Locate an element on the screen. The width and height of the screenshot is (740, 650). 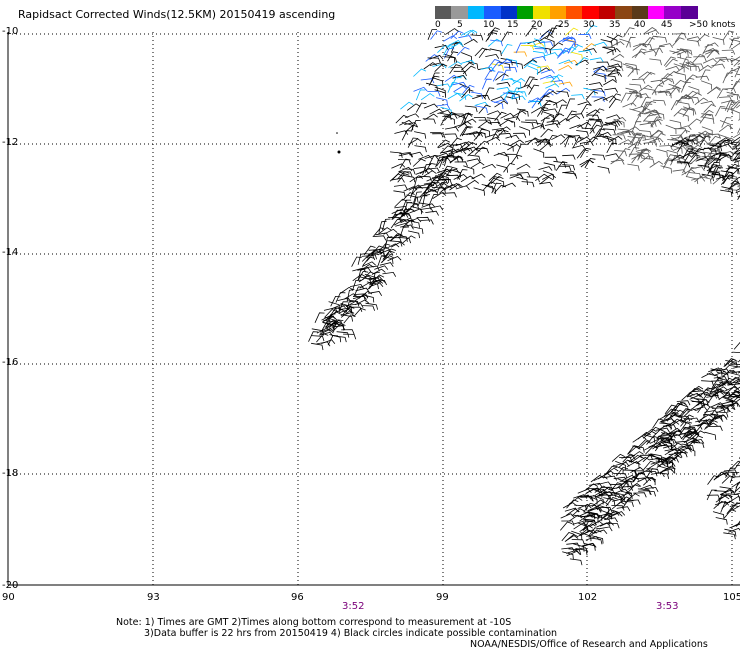
lon-label: 93 is located at coordinates (153, 597).